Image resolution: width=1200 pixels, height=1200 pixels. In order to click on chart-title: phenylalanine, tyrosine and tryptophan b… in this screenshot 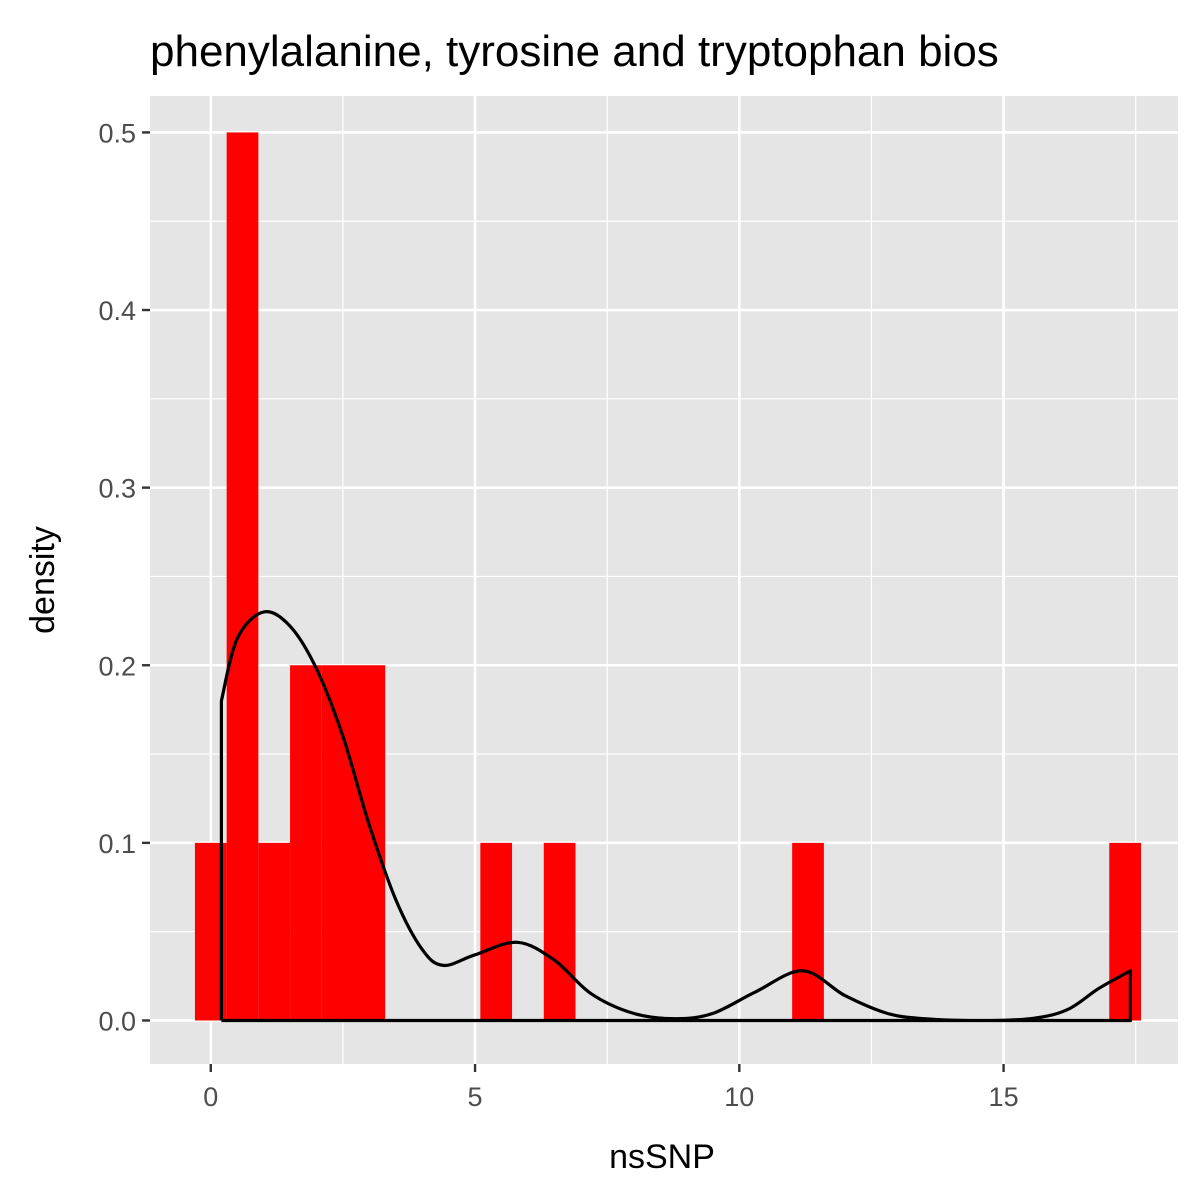, I will do `click(574, 51)`.